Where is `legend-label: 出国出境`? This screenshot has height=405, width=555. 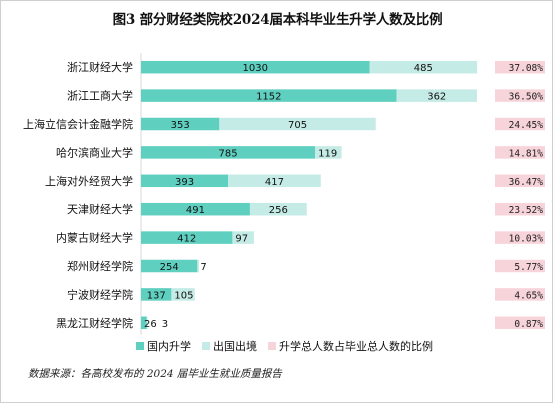
legend-label: 出国出境 is located at coordinates (235, 346).